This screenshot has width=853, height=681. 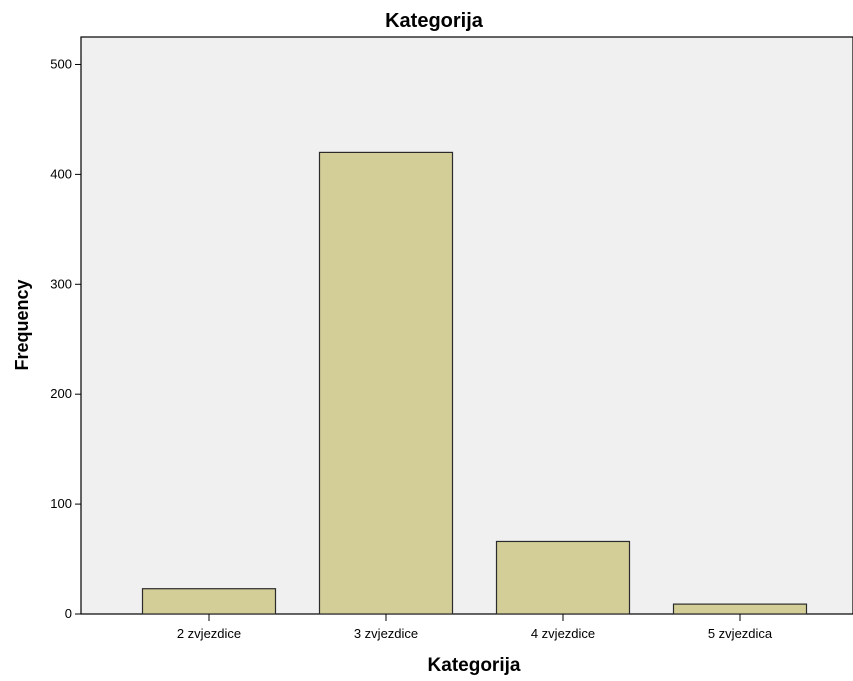 I want to click on x-tick-label: 2 zvjezdice, so click(x=209, y=633).